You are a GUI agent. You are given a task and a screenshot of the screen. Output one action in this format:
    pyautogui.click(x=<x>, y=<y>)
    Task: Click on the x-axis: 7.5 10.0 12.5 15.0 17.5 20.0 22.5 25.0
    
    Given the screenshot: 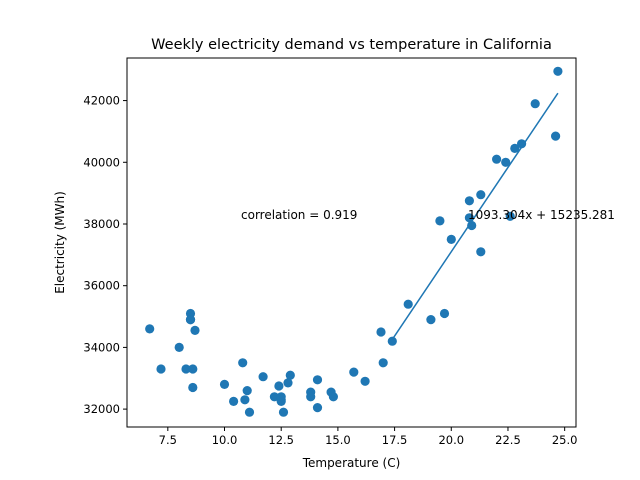 What is the action you would take?
    pyautogui.click(x=368, y=437)
    